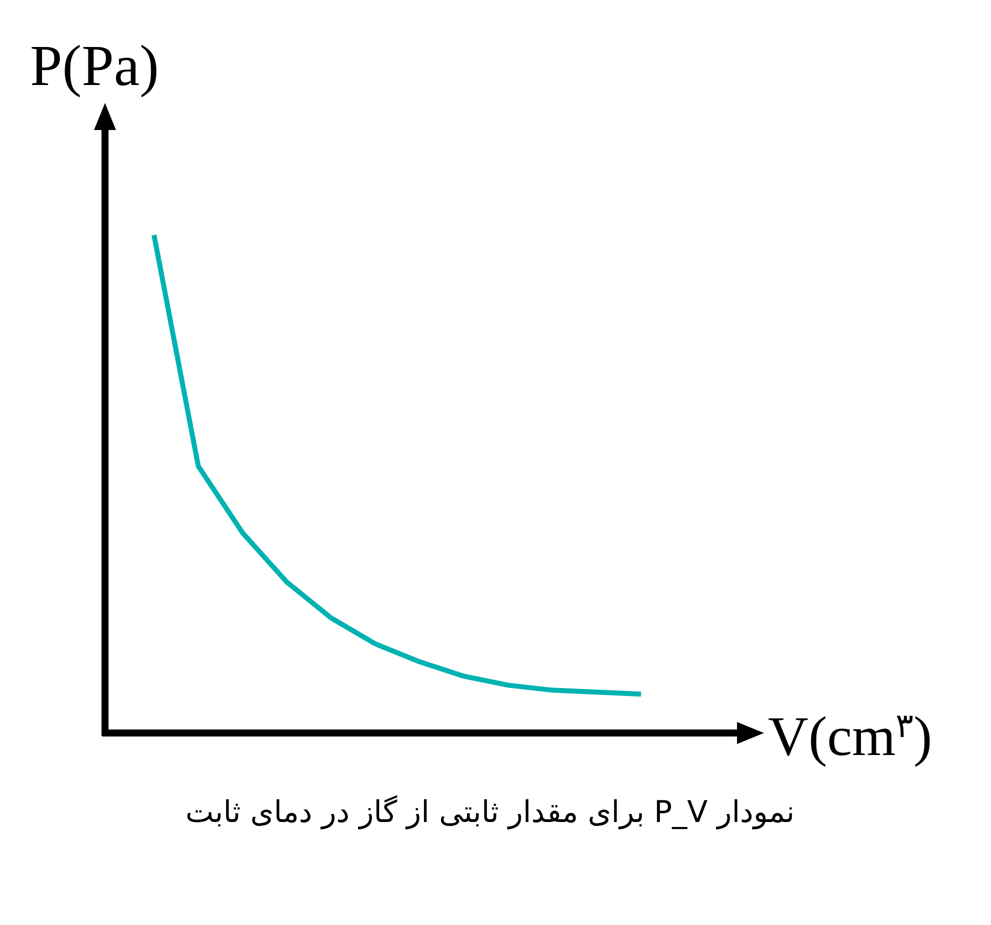 This screenshot has width=991, height=925. Describe the element at coordinates (490, 812) in the screenshot. I see `text: نمودار P_V برای مقدار ثابتی از گاز در دمای ثابت` at that location.